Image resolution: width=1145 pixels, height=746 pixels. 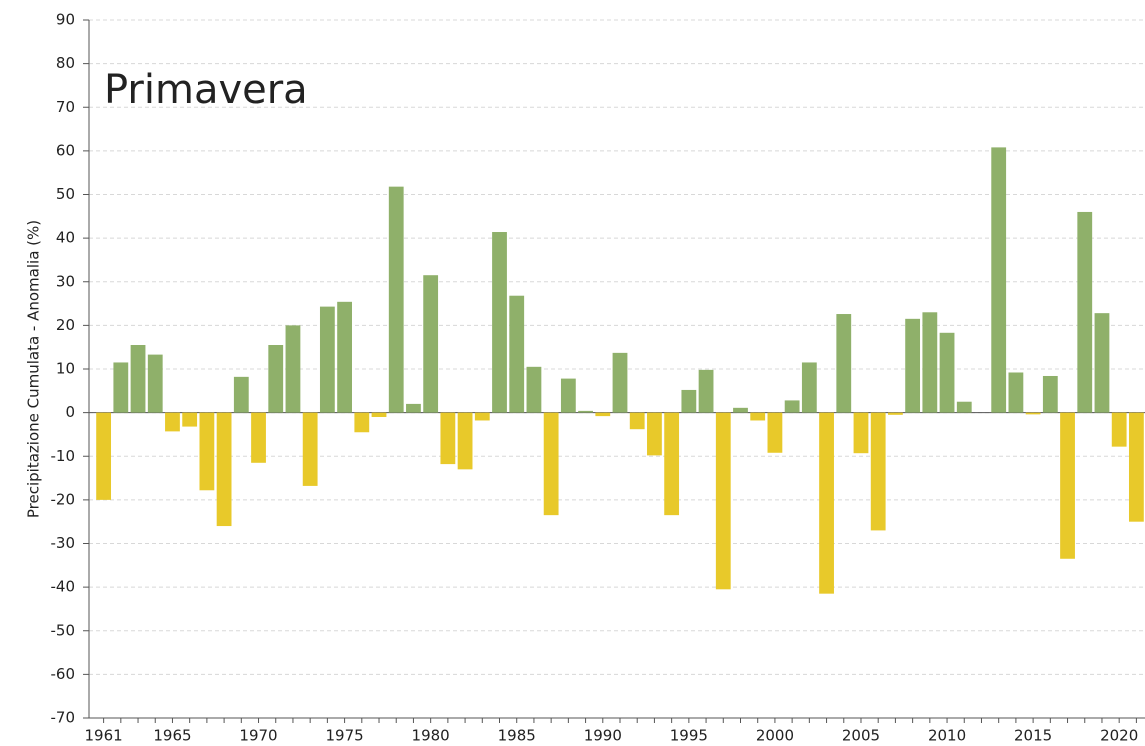 What do you see at coordinates (65, 150) in the screenshot?
I see `y-tick-label: 60` at bounding box center [65, 150].